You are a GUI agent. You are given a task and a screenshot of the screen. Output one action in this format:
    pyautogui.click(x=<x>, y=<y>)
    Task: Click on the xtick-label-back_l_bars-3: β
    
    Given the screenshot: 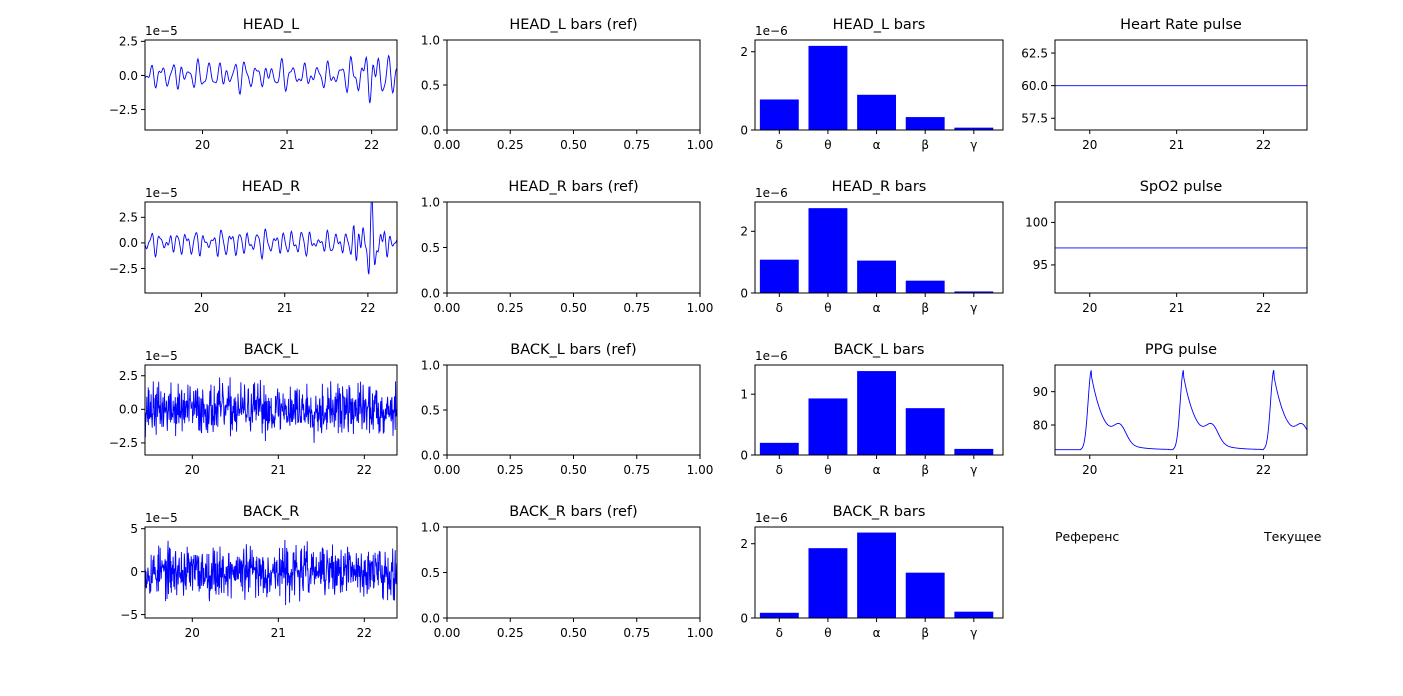 What is the action you would take?
    pyautogui.click(x=925, y=470)
    